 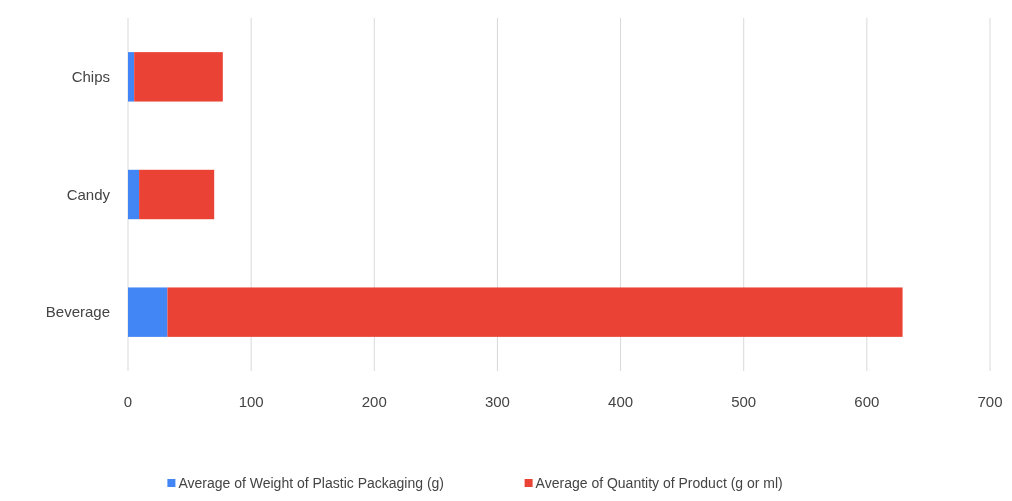 What do you see at coordinates (744, 401) in the screenshot?
I see `x-tick-label: 500` at bounding box center [744, 401].